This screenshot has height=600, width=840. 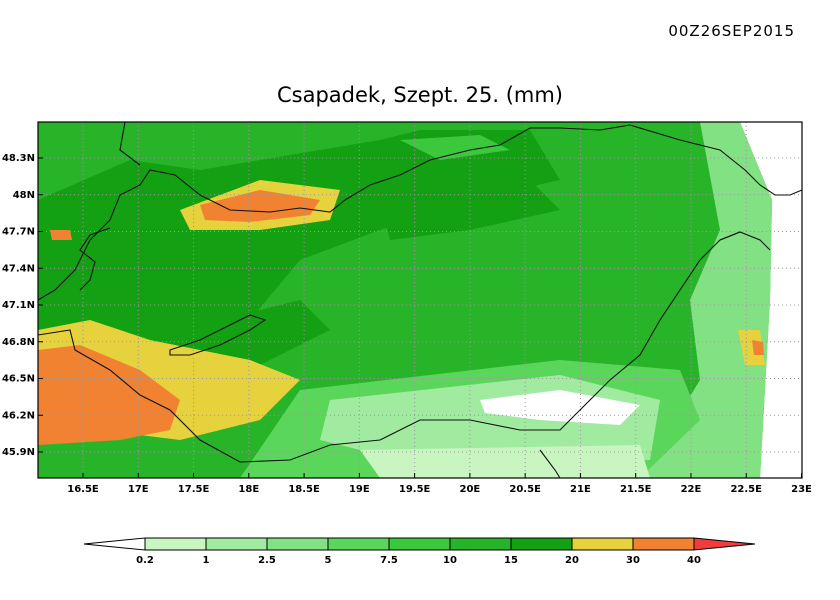 What do you see at coordinates (359, 489) in the screenshot?
I see `lon-label: 19E` at bounding box center [359, 489].